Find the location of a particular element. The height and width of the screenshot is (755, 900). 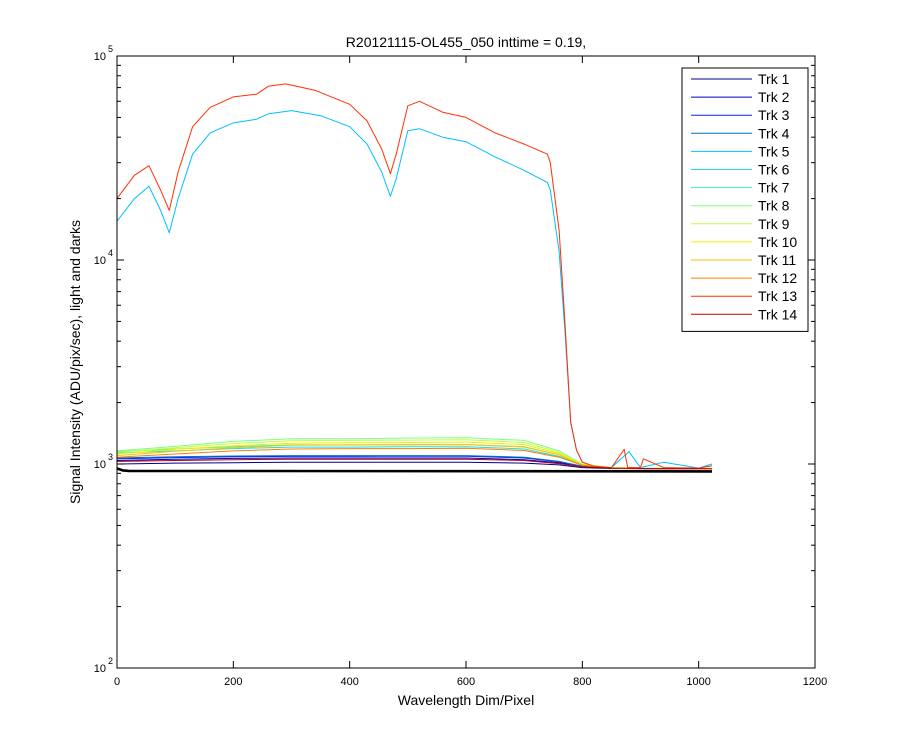

legend-label: Trk 2 is located at coordinates (774, 97).